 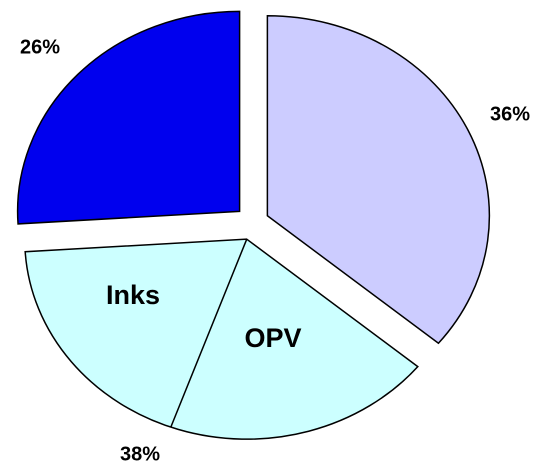 What do you see at coordinates (140, 454) in the screenshot?
I see `data-label: 38%` at bounding box center [140, 454].